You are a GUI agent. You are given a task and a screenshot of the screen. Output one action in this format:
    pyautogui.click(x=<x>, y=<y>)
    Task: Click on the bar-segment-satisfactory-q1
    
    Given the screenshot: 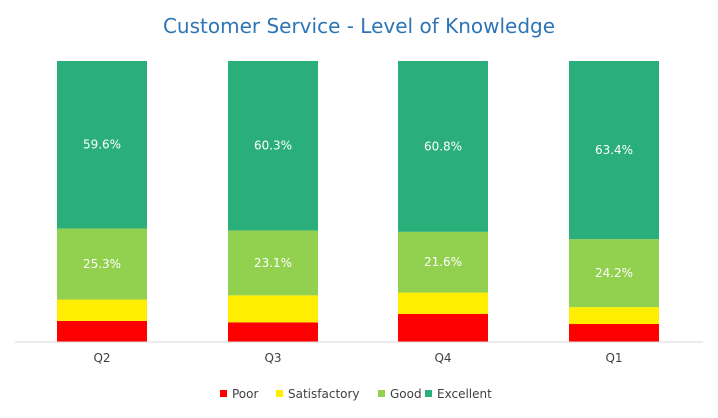 What is the action you would take?
    pyautogui.click(x=614, y=316)
    